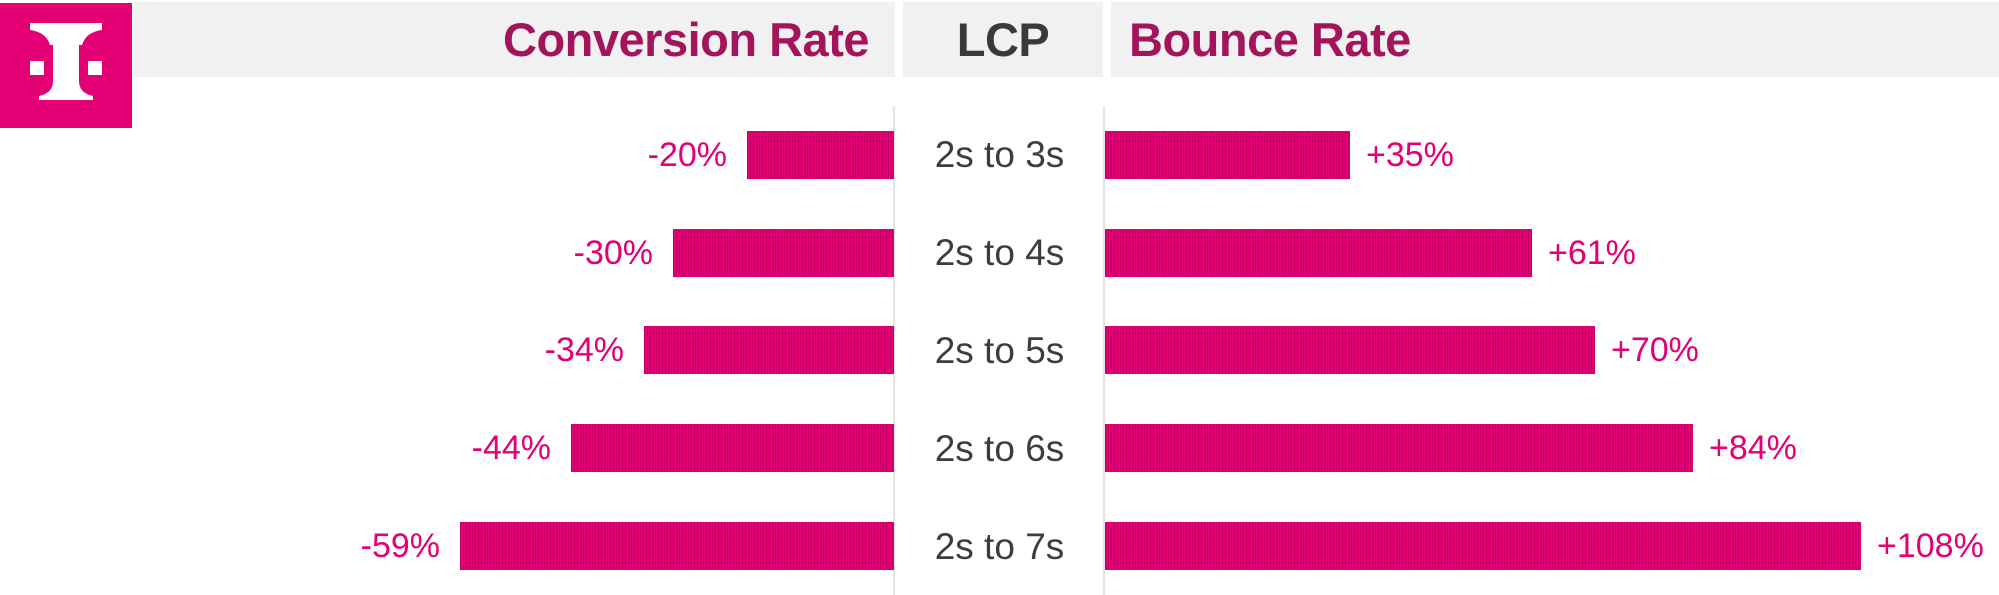 The width and height of the screenshot is (1999, 595). Describe the element at coordinates (1753, 448) in the screenshot. I see `bounce-value-label: +84%` at that location.